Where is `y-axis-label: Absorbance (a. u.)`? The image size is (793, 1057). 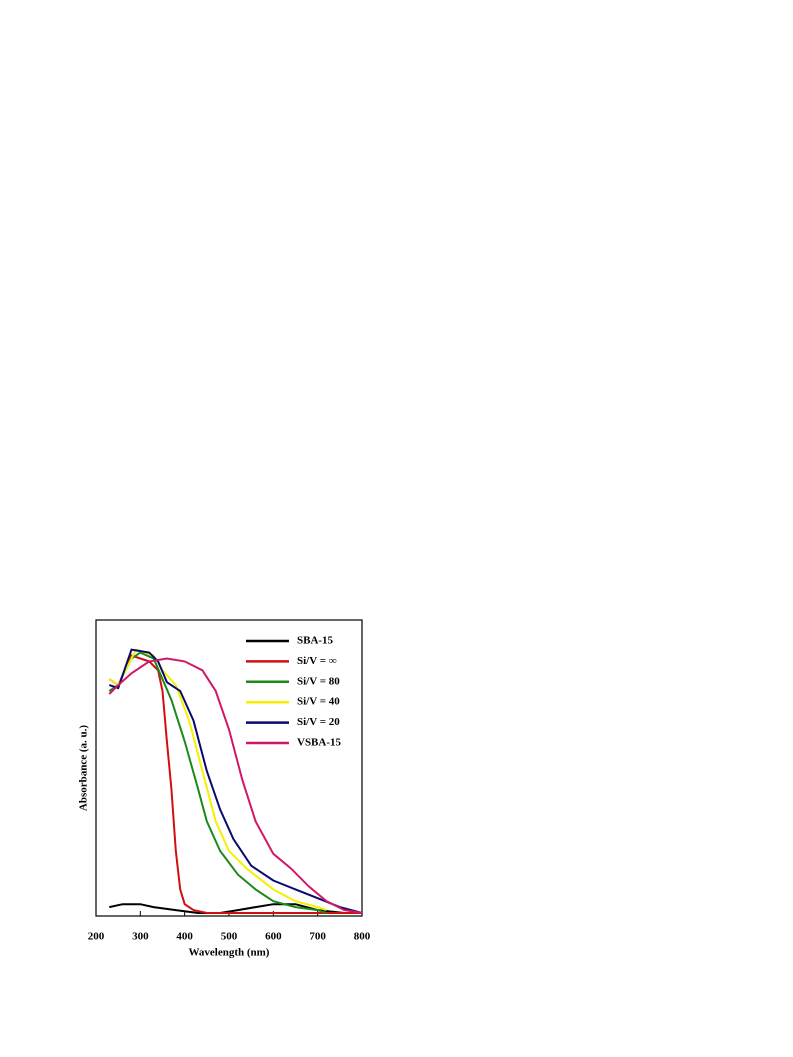
y-axis-label: Absorbance (a. u.) is located at coordinates (84, 768).